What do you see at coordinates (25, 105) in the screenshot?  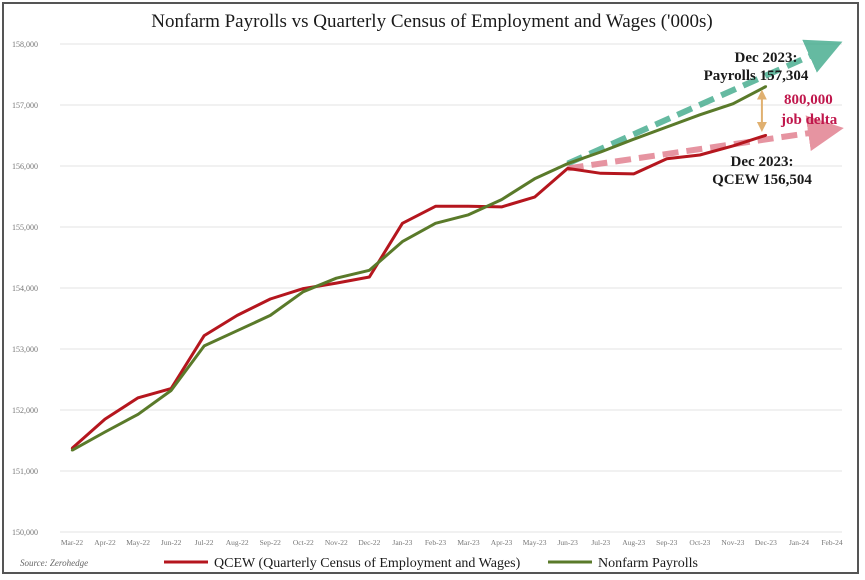 I see `y-tick-label: 157,000` at bounding box center [25, 105].